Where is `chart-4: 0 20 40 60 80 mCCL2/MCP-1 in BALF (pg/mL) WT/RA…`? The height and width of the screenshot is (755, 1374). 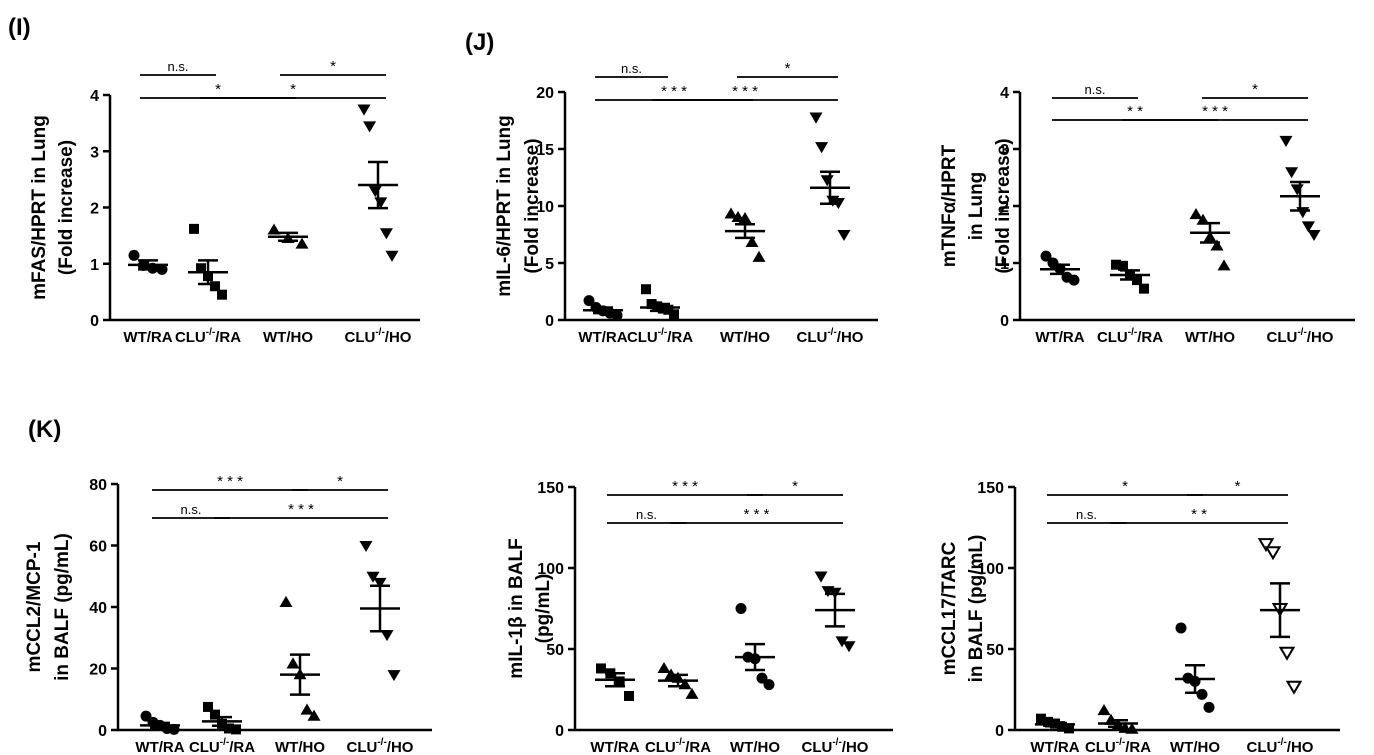
chart-4: 0 20 40 60 80 mCCL2/MCP-1 in BALF (pg/mL) WT/RA… is located at coordinates (228, 614).